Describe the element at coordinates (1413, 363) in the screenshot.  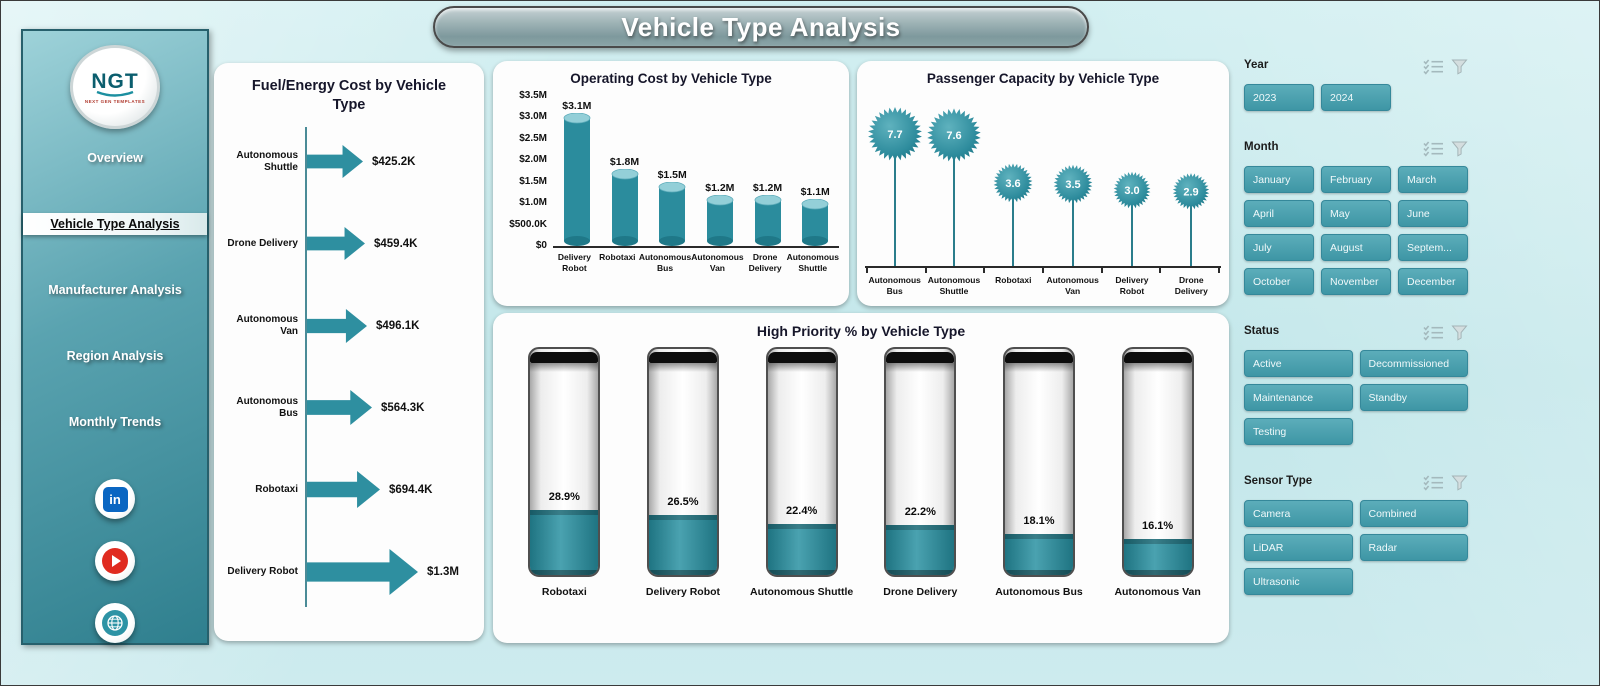
I see `filter-option-decommissioned: Decommissioned` at that location.